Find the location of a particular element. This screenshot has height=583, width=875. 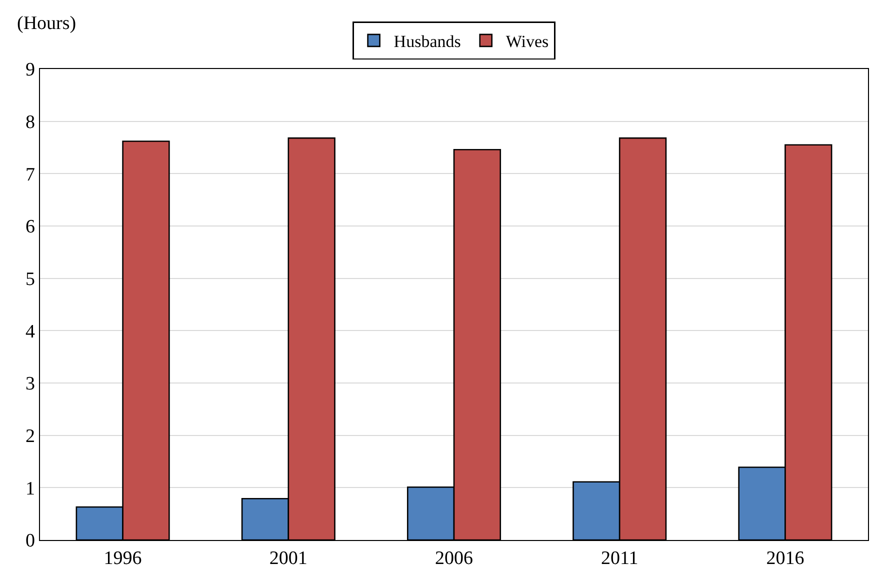

y-tick-label: 4 is located at coordinates (31, 331).